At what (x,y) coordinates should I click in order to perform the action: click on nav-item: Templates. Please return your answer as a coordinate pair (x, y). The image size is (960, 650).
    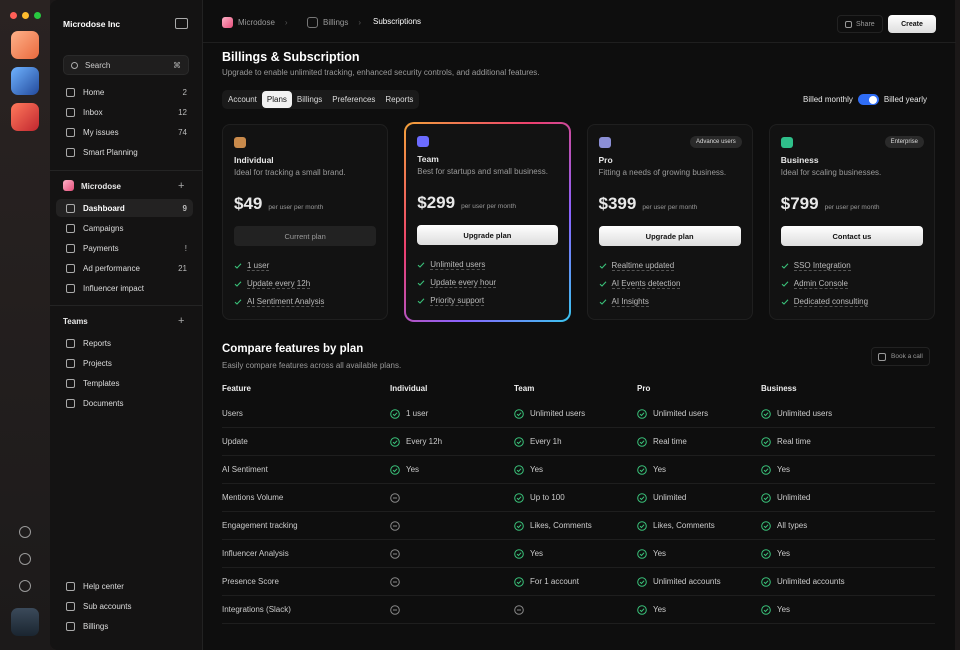
    Looking at the image, I should click on (124, 383).